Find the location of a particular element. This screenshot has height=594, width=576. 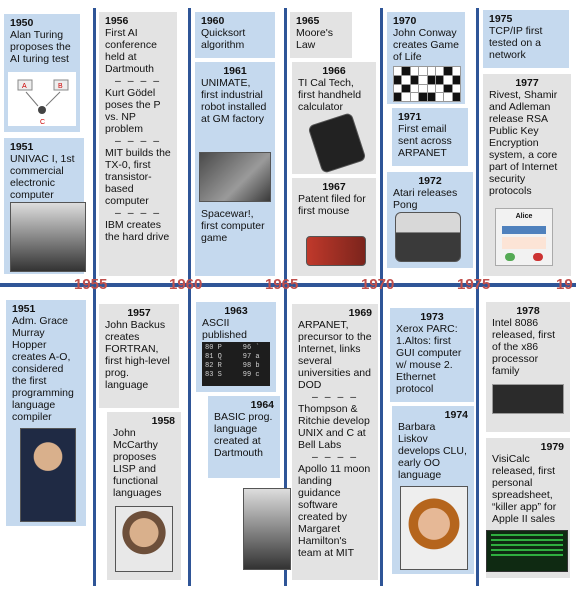

alice-badge: Alice is located at coordinates (524, 216).